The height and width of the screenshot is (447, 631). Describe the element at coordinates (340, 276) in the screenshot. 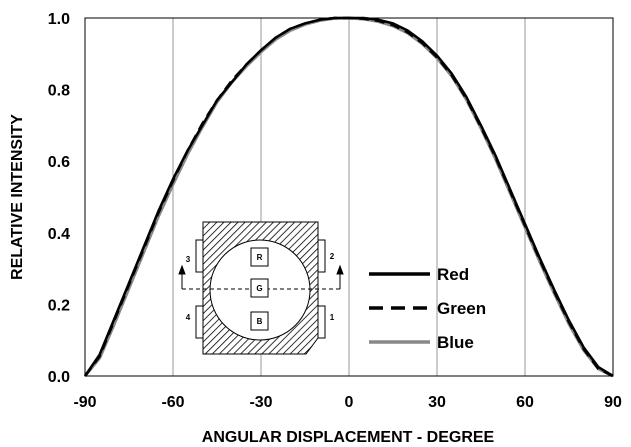

I see `section-arrow-right` at that location.